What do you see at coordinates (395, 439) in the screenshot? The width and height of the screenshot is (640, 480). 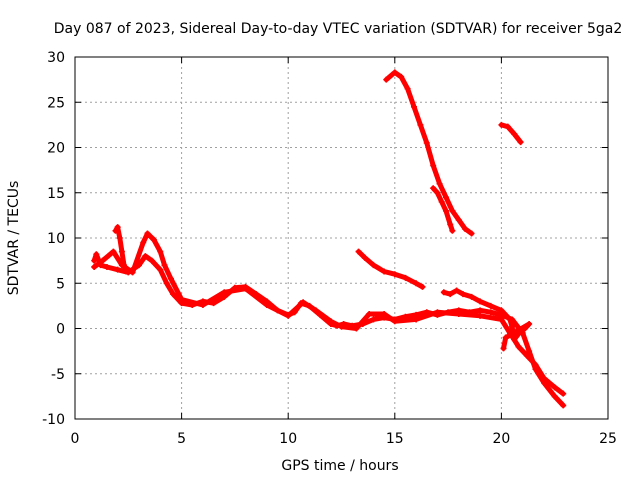 I see `x-tick-label: 15` at bounding box center [395, 439].